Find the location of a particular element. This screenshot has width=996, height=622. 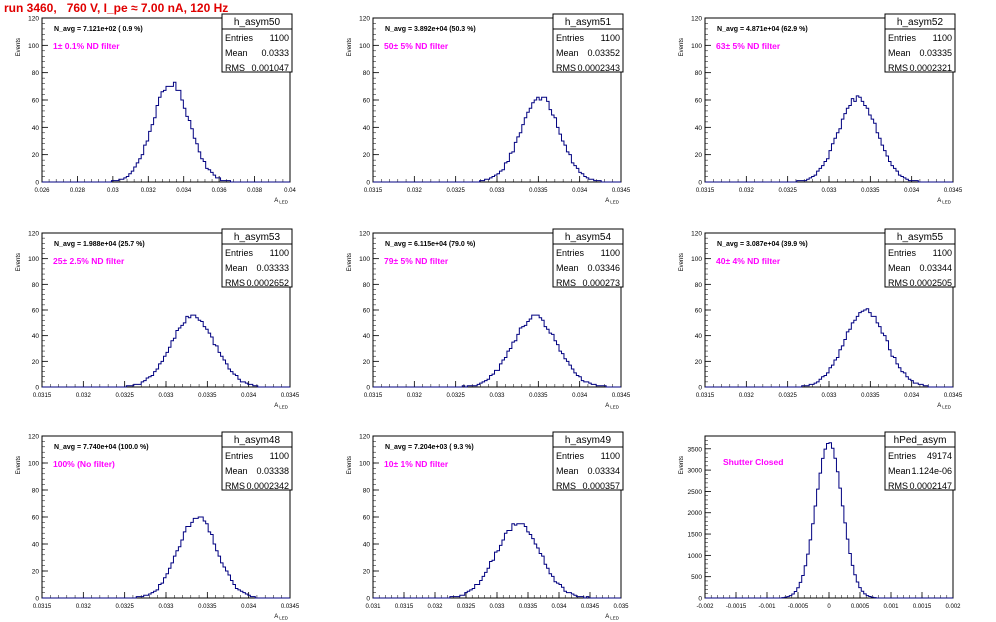

stats-mean-value: 0.03352 is located at coordinates (603, 53).